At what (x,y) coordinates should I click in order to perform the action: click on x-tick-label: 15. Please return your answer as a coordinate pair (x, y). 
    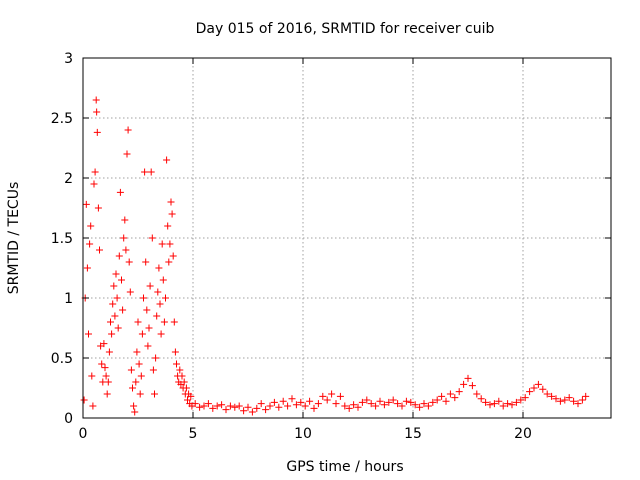
    Looking at the image, I should click on (413, 434).